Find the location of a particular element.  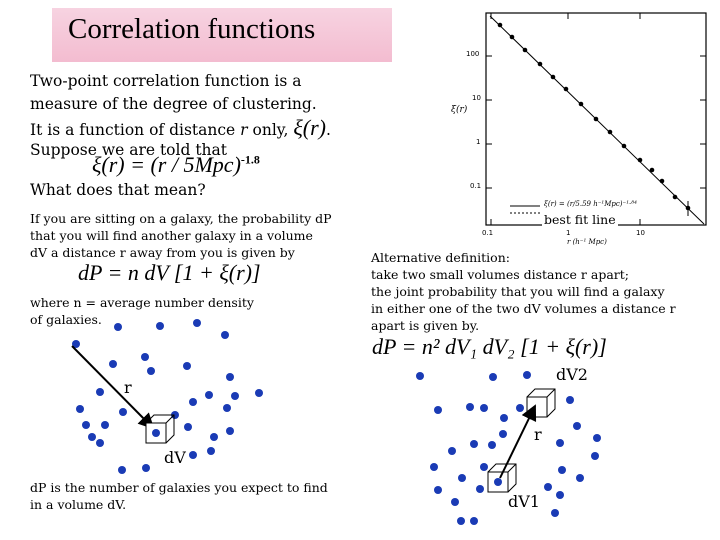

xi-symbol: ξ(r) is located at coordinates (309, 127).